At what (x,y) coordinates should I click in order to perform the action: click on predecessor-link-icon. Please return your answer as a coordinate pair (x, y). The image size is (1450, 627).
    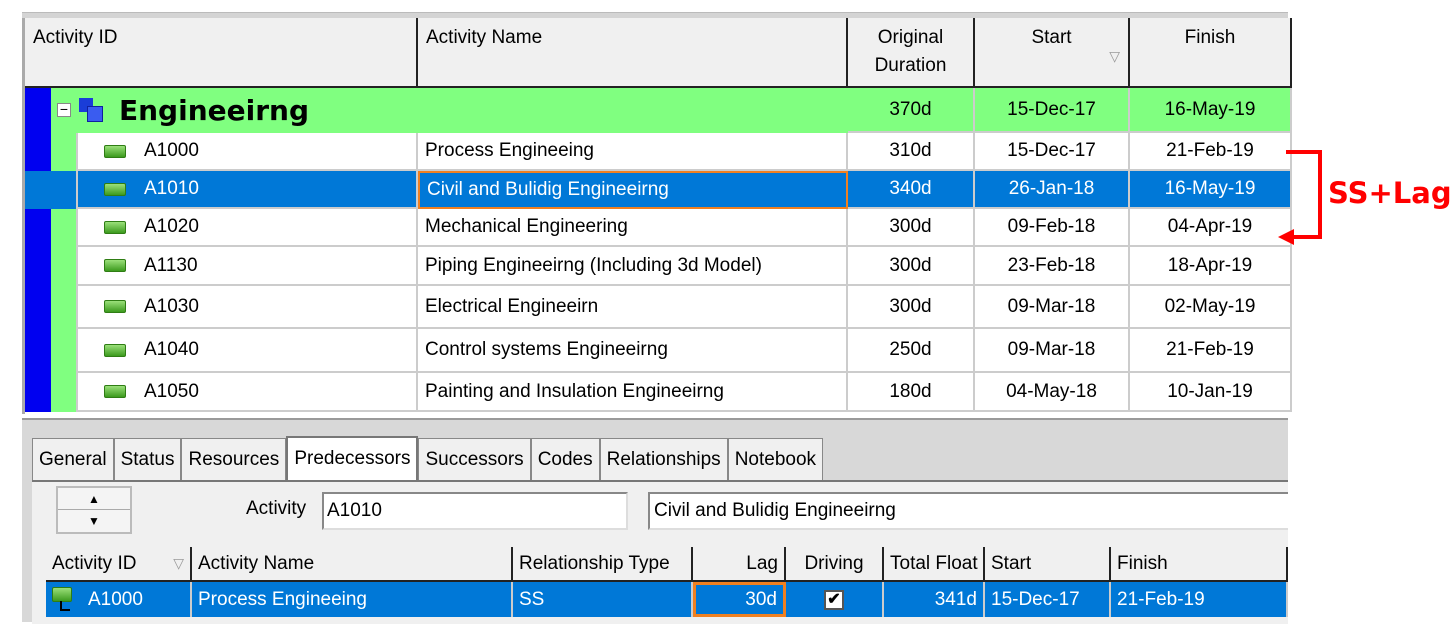
    Looking at the image, I should click on (66, 599).